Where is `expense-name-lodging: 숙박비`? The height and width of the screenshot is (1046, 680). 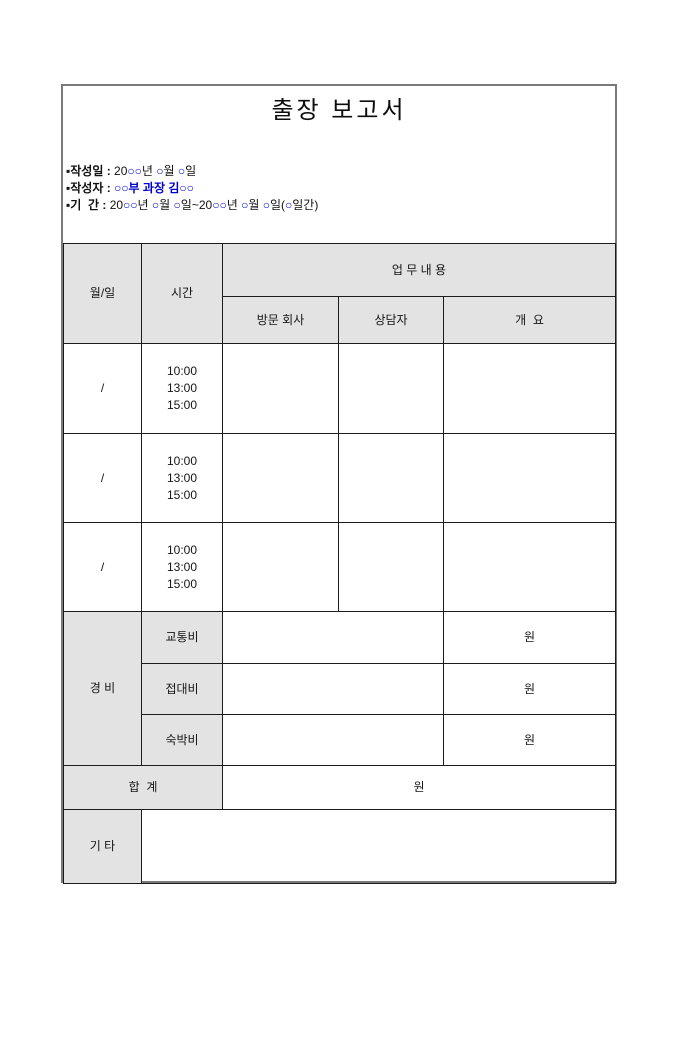
expense-name-lodging: 숙박비 is located at coordinates (182, 740).